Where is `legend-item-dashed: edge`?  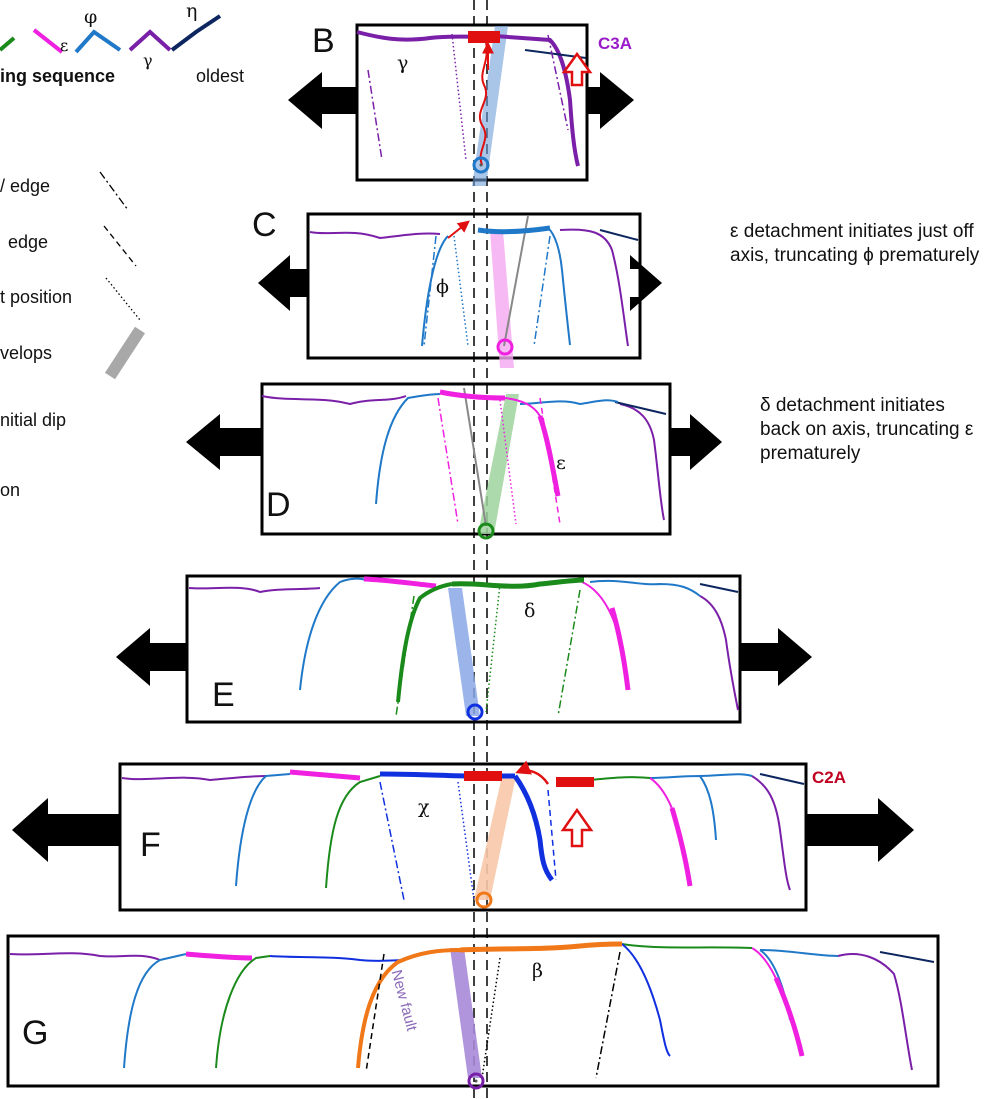
legend-item-dashed: edge is located at coordinates (28, 242).